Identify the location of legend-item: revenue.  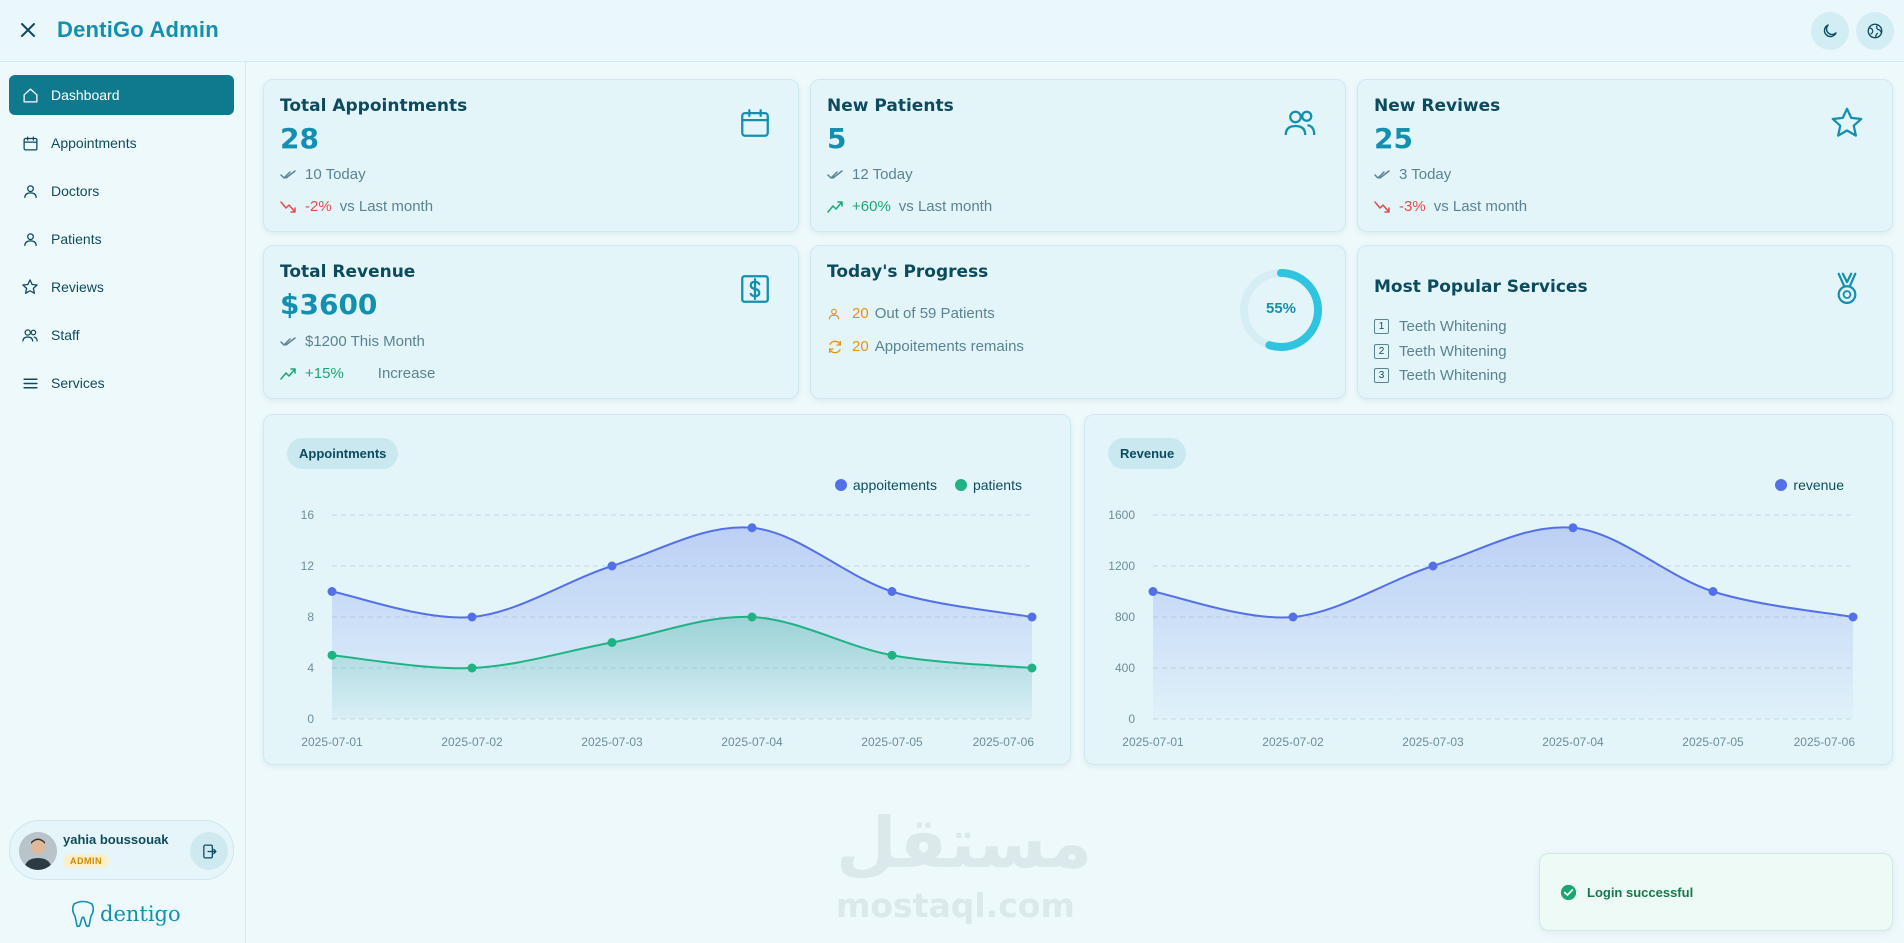
(1809, 485).